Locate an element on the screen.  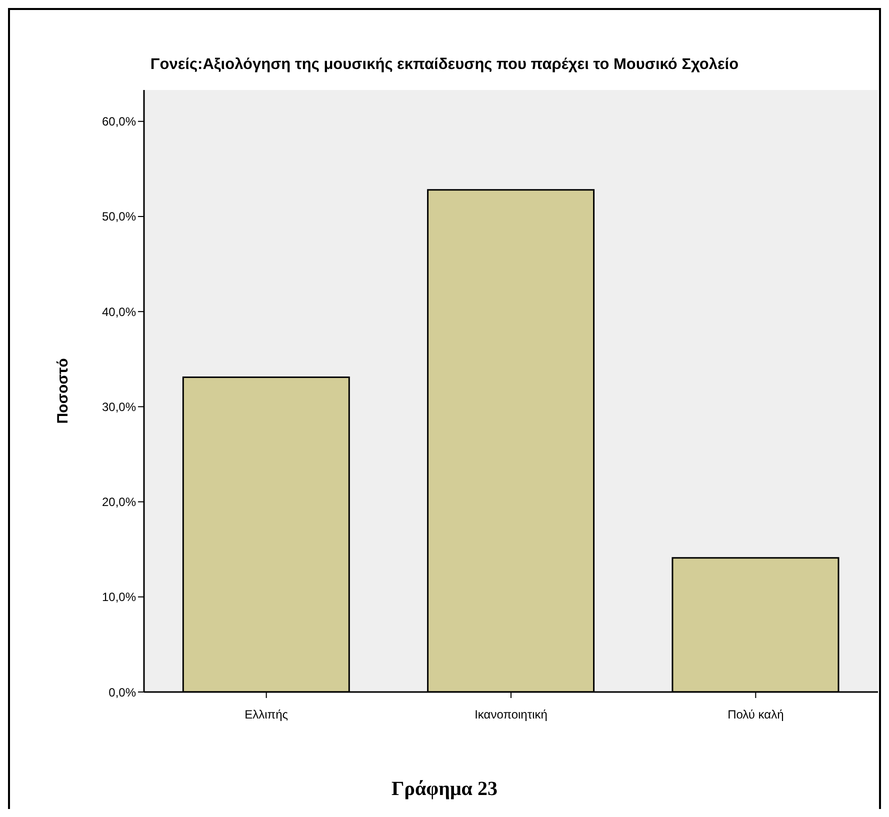
y-axis-title: Ποσοστό is located at coordinates (63, 391).